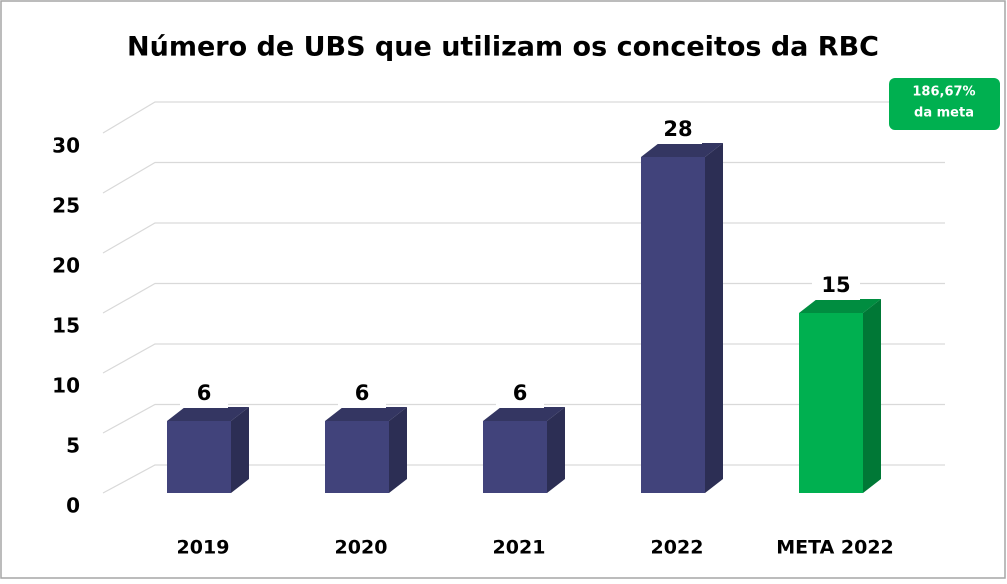 The image size is (1007, 584). I want to click on x-tick-label: 2020, so click(361, 548).